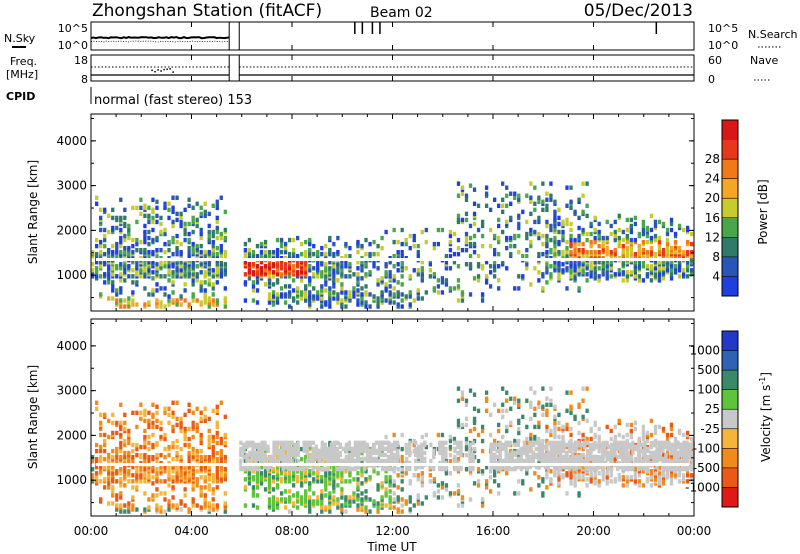  I want to click on nsearch-tick-top: 10^5, so click(723, 28).